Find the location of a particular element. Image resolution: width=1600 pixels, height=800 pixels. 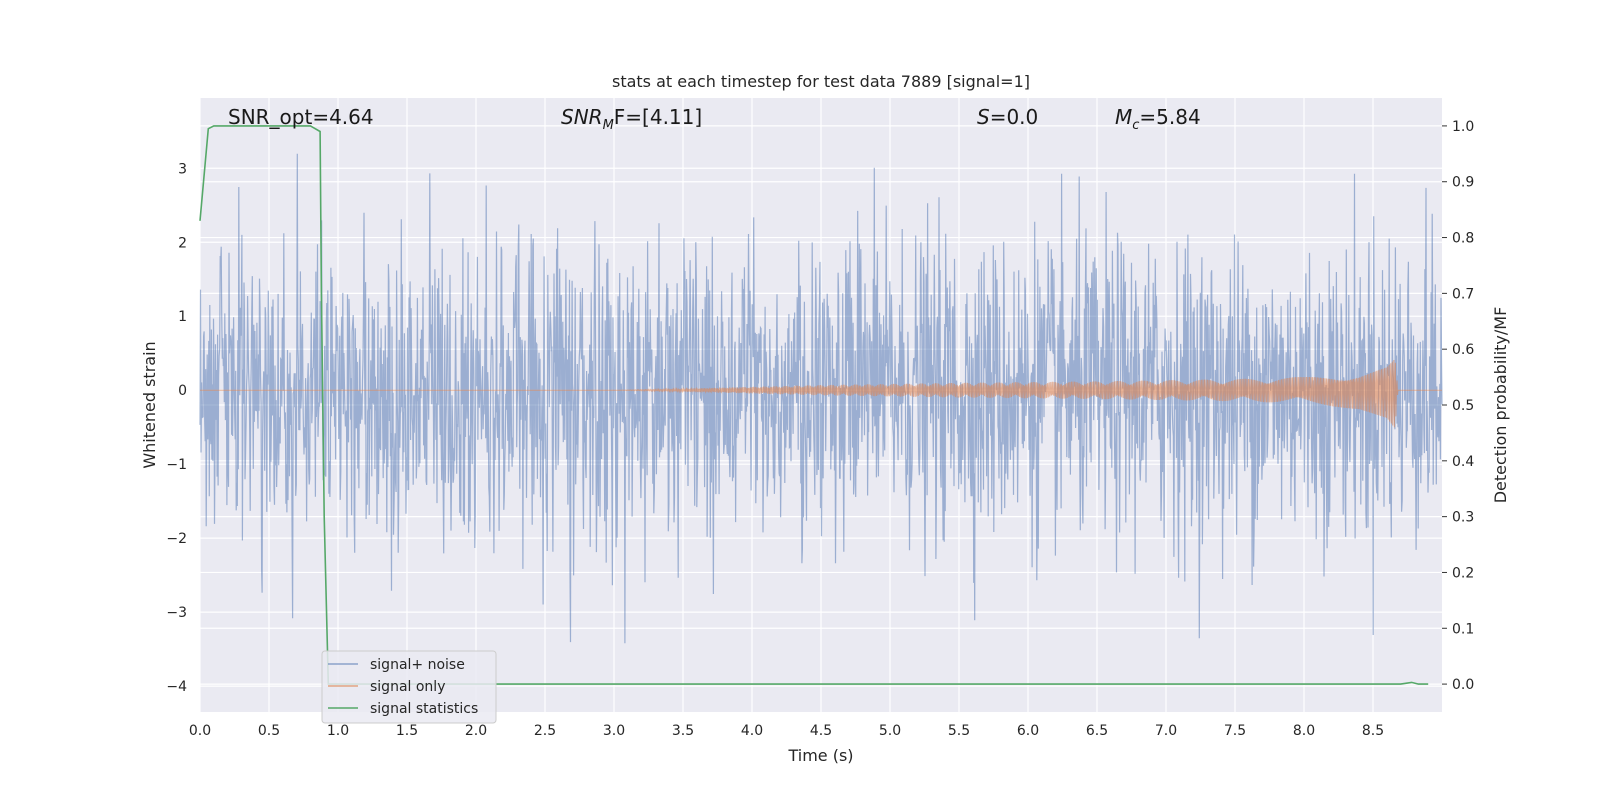

y-tick-label: 1 is located at coordinates (182, 317).